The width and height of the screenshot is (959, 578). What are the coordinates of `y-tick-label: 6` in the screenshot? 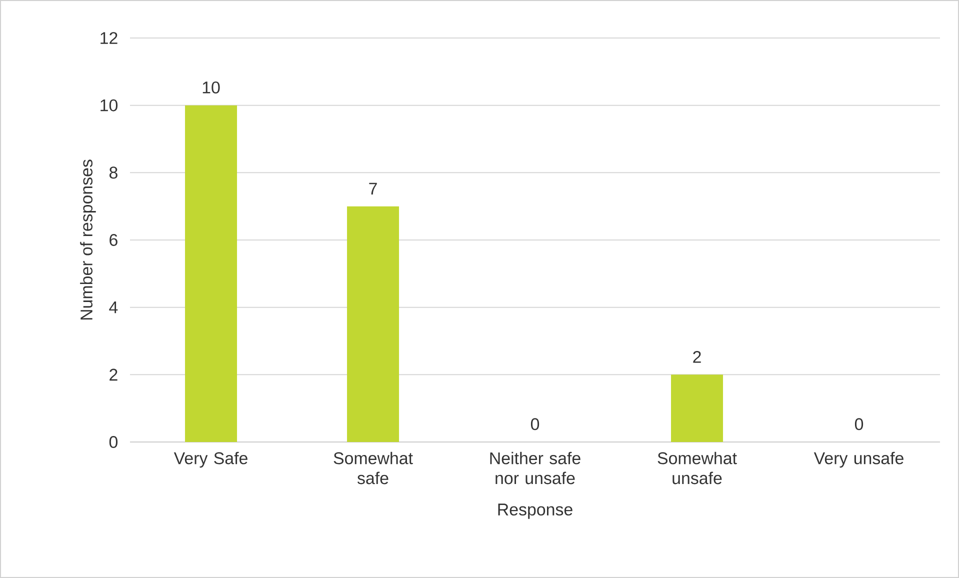 It's located at (114, 240).